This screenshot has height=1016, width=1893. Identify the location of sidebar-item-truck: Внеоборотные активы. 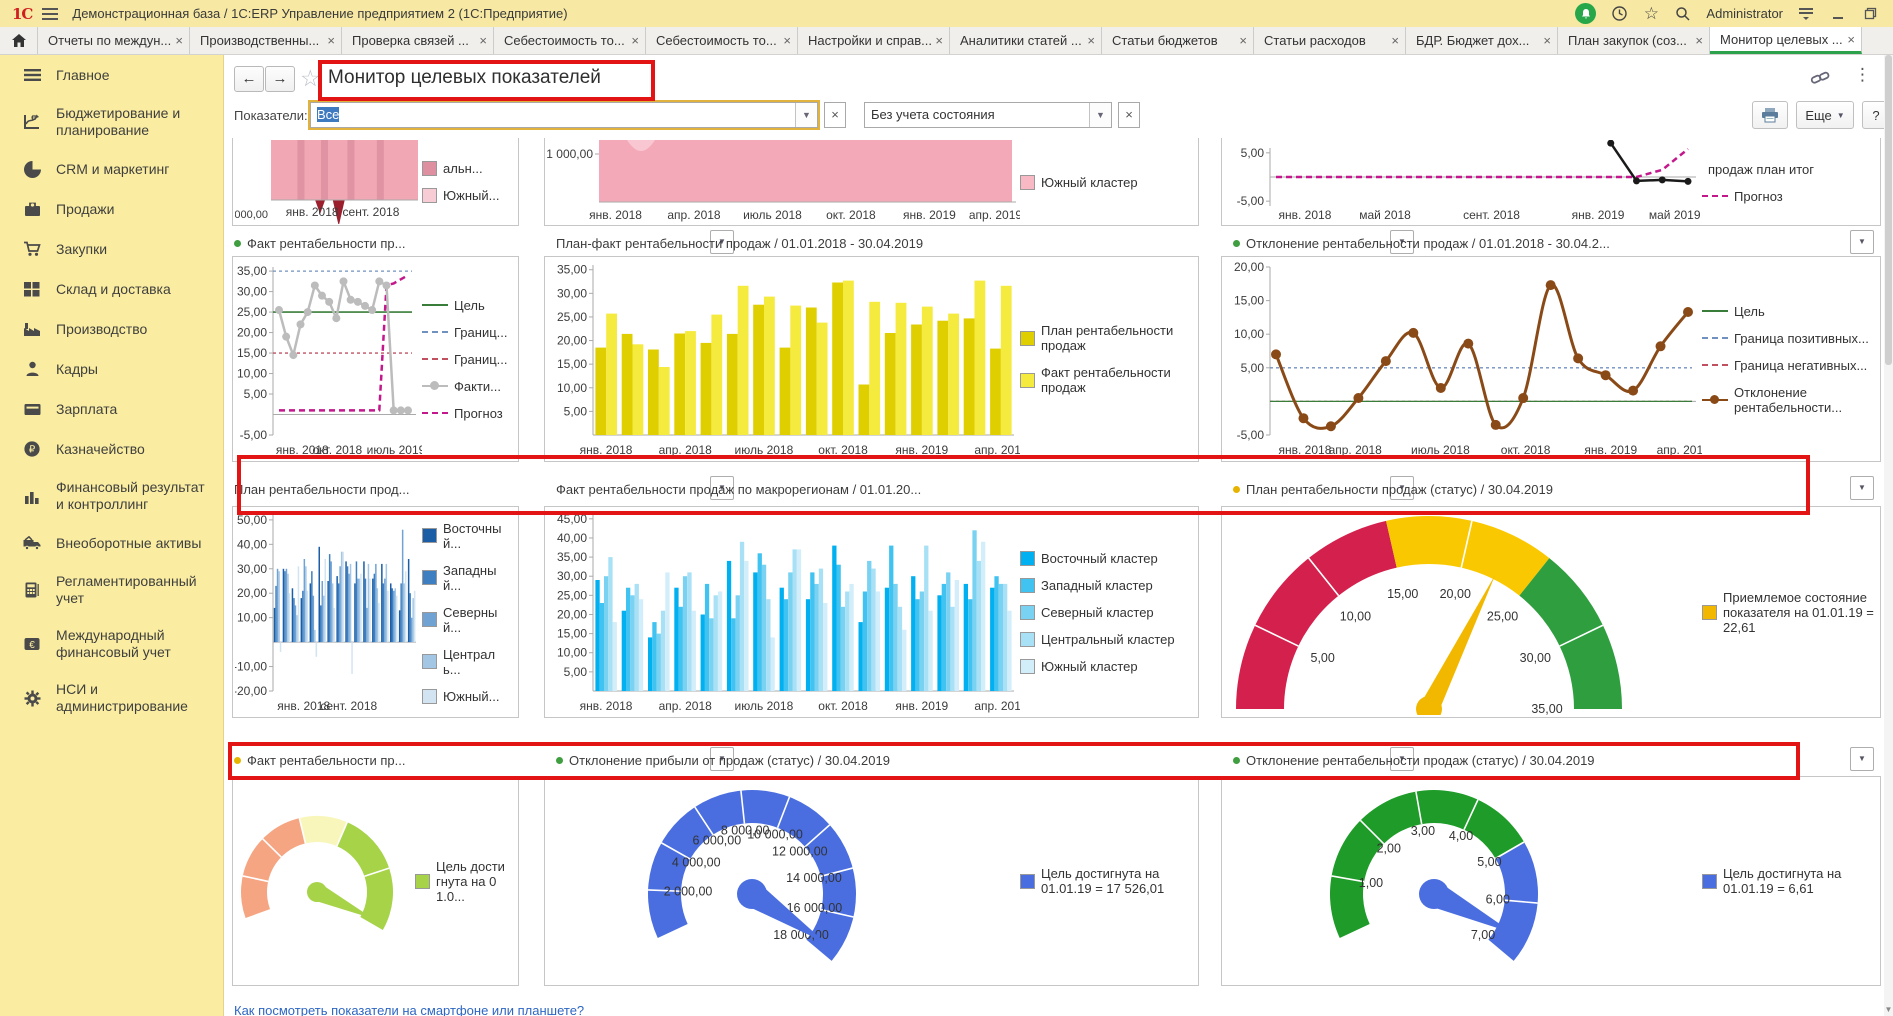
(111, 543).